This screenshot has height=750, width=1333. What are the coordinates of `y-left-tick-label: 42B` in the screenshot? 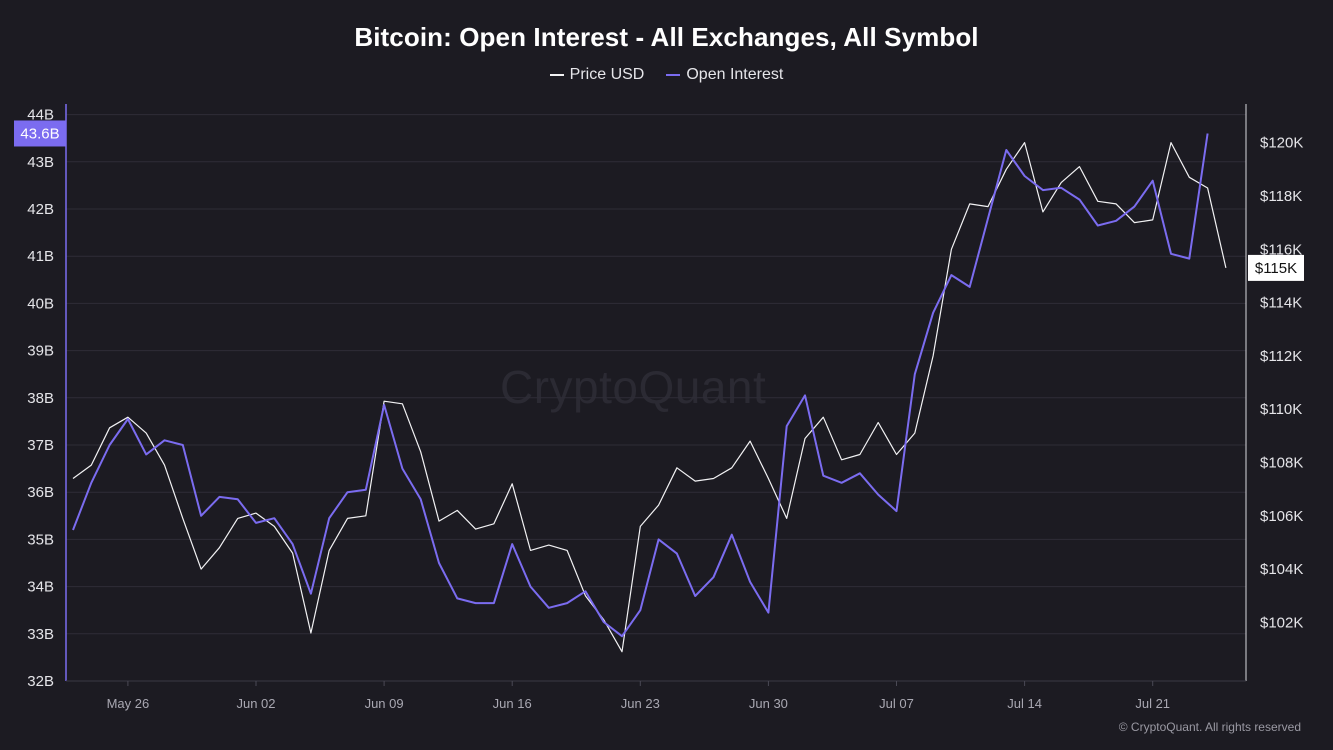 It's located at (40, 209).